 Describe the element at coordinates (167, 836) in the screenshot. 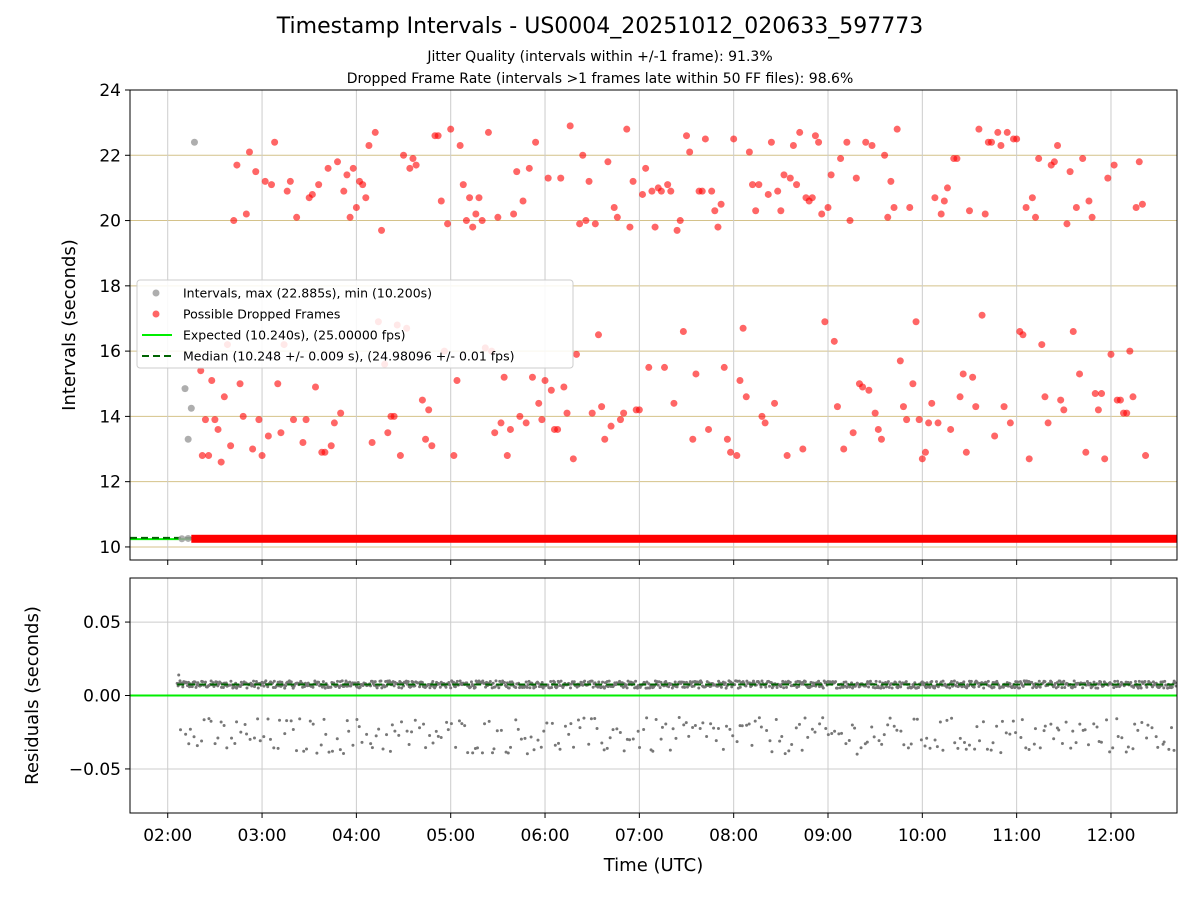

I see `x-tick-label: 02:00` at that location.